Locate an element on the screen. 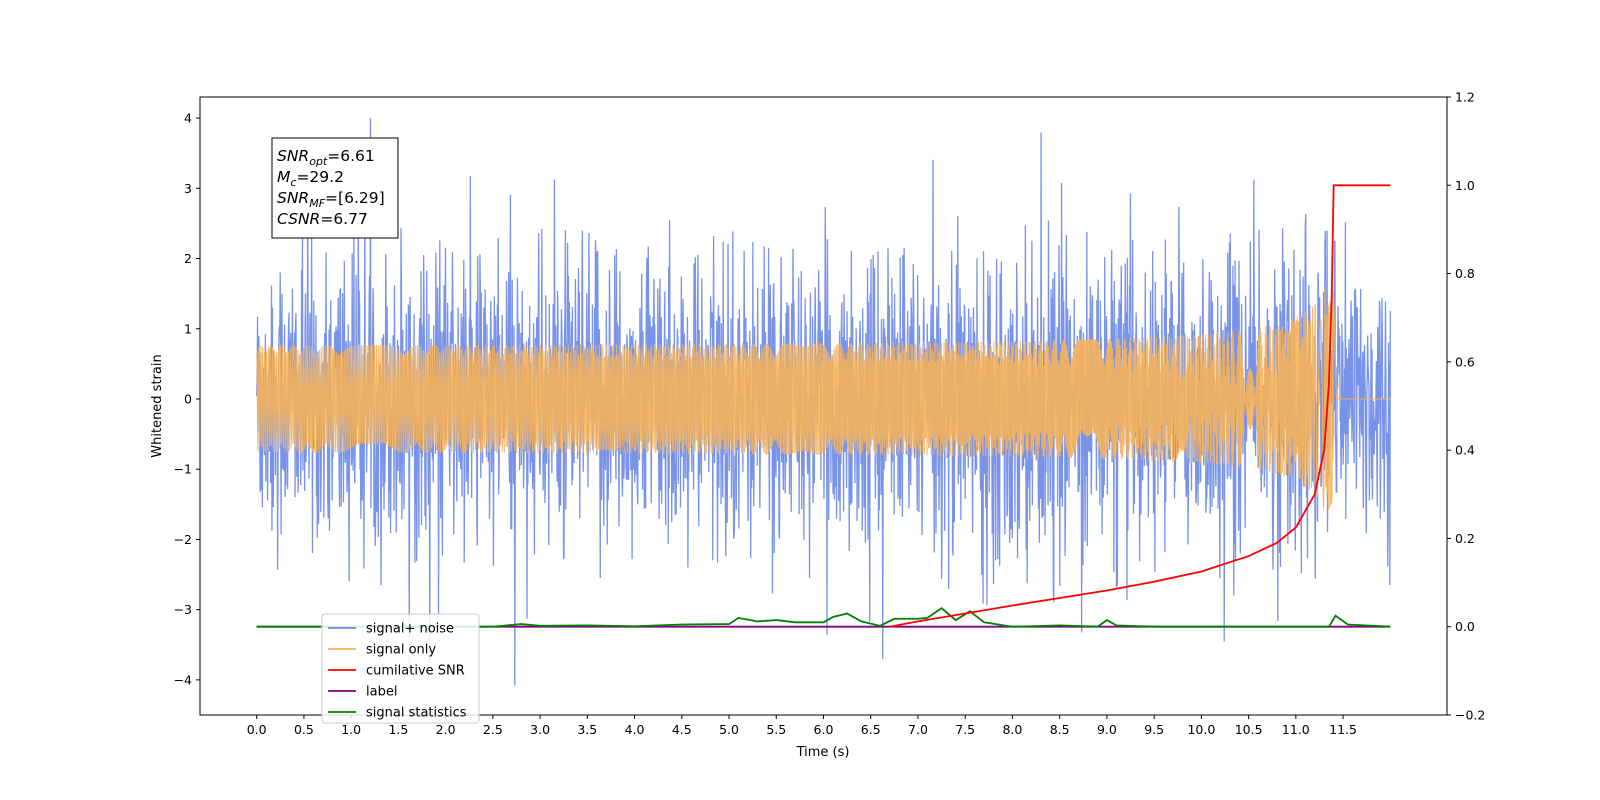 Image resolution: width=1600 pixels, height=800 pixels. right-y-tick-label: 1.0 is located at coordinates (1465, 185).